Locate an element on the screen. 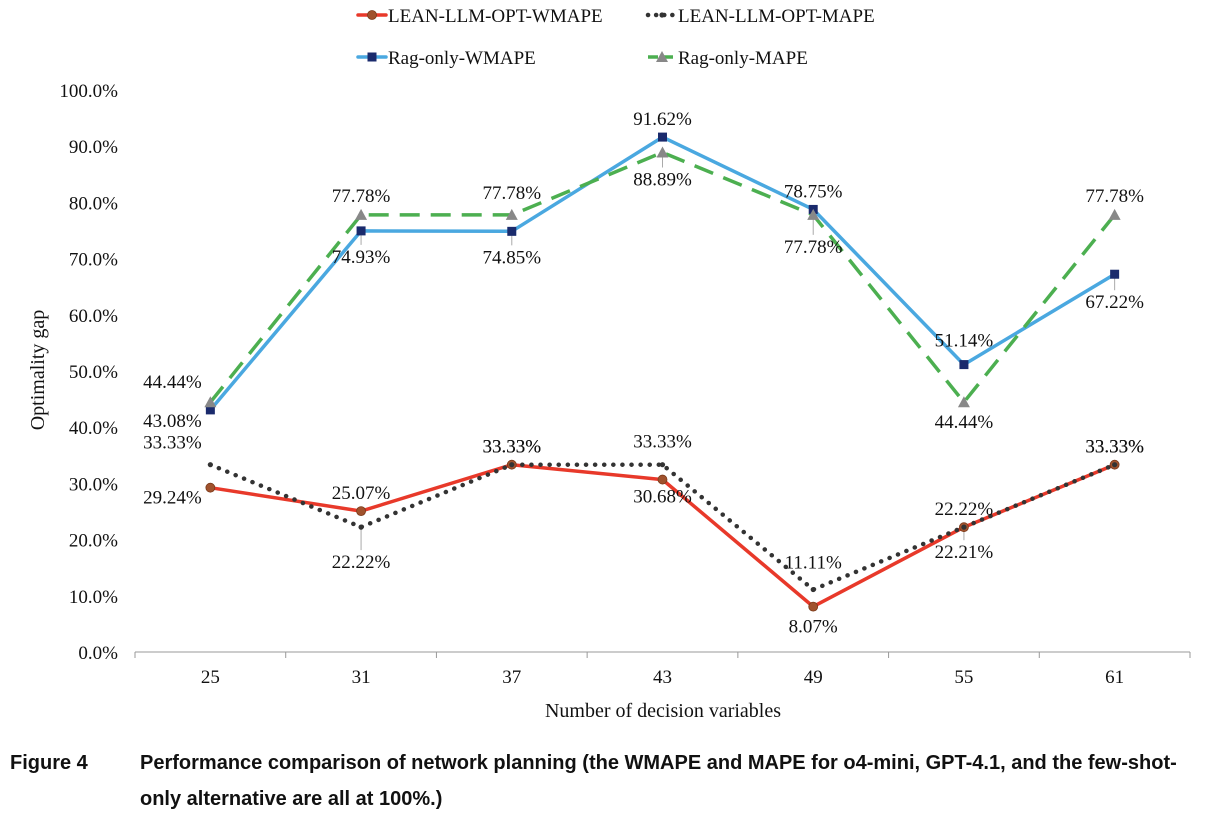 This screenshot has height=817, width=1213. data-label-wmape-rag: 78.75% is located at coordinates (813, 191).